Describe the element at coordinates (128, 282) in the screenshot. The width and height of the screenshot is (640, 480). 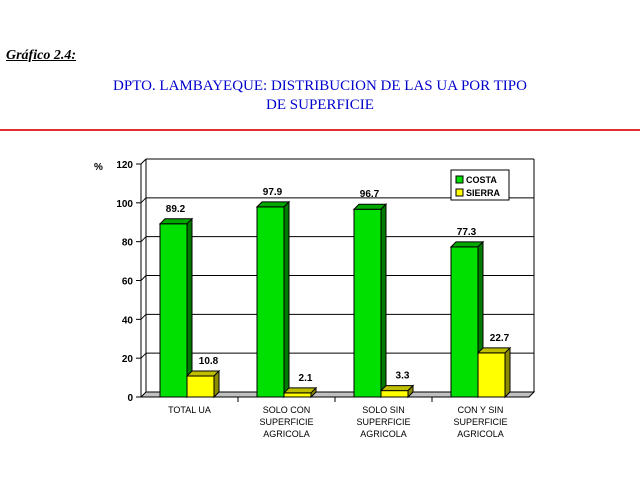
I see `y-axis-tick-label: 60` at that location.